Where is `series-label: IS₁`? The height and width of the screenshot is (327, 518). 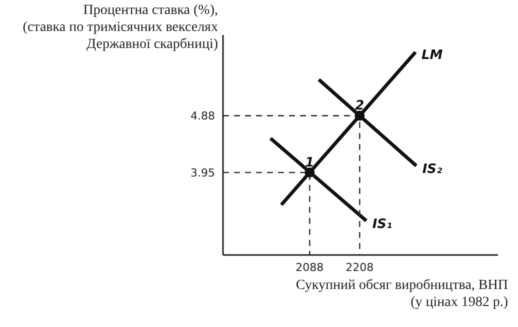 series-label: IS₁ is located at coordinates (382, 224).